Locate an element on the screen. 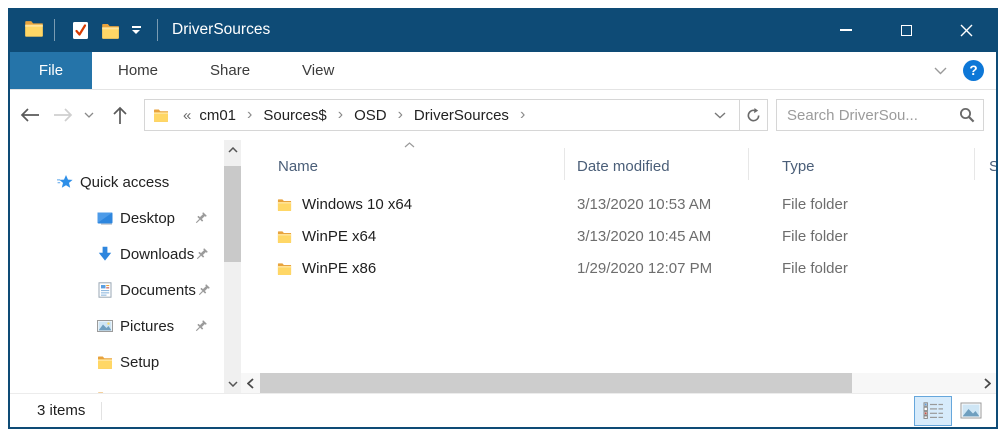 The image size is (1006, 436). sidebar-item-label: Desktop is located at coordinates (148, 218).